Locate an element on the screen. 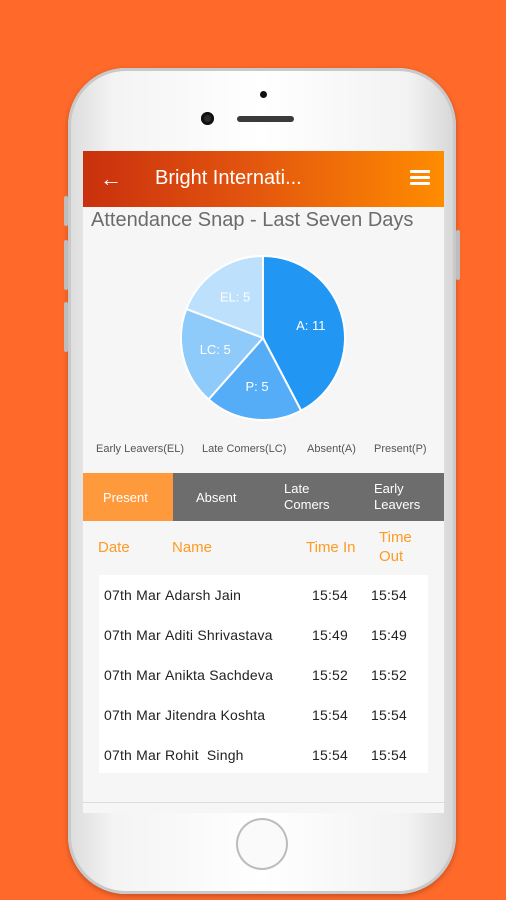 This screenshot has height=900, width=506. header-name: Name is located at coordinates (192, 547).